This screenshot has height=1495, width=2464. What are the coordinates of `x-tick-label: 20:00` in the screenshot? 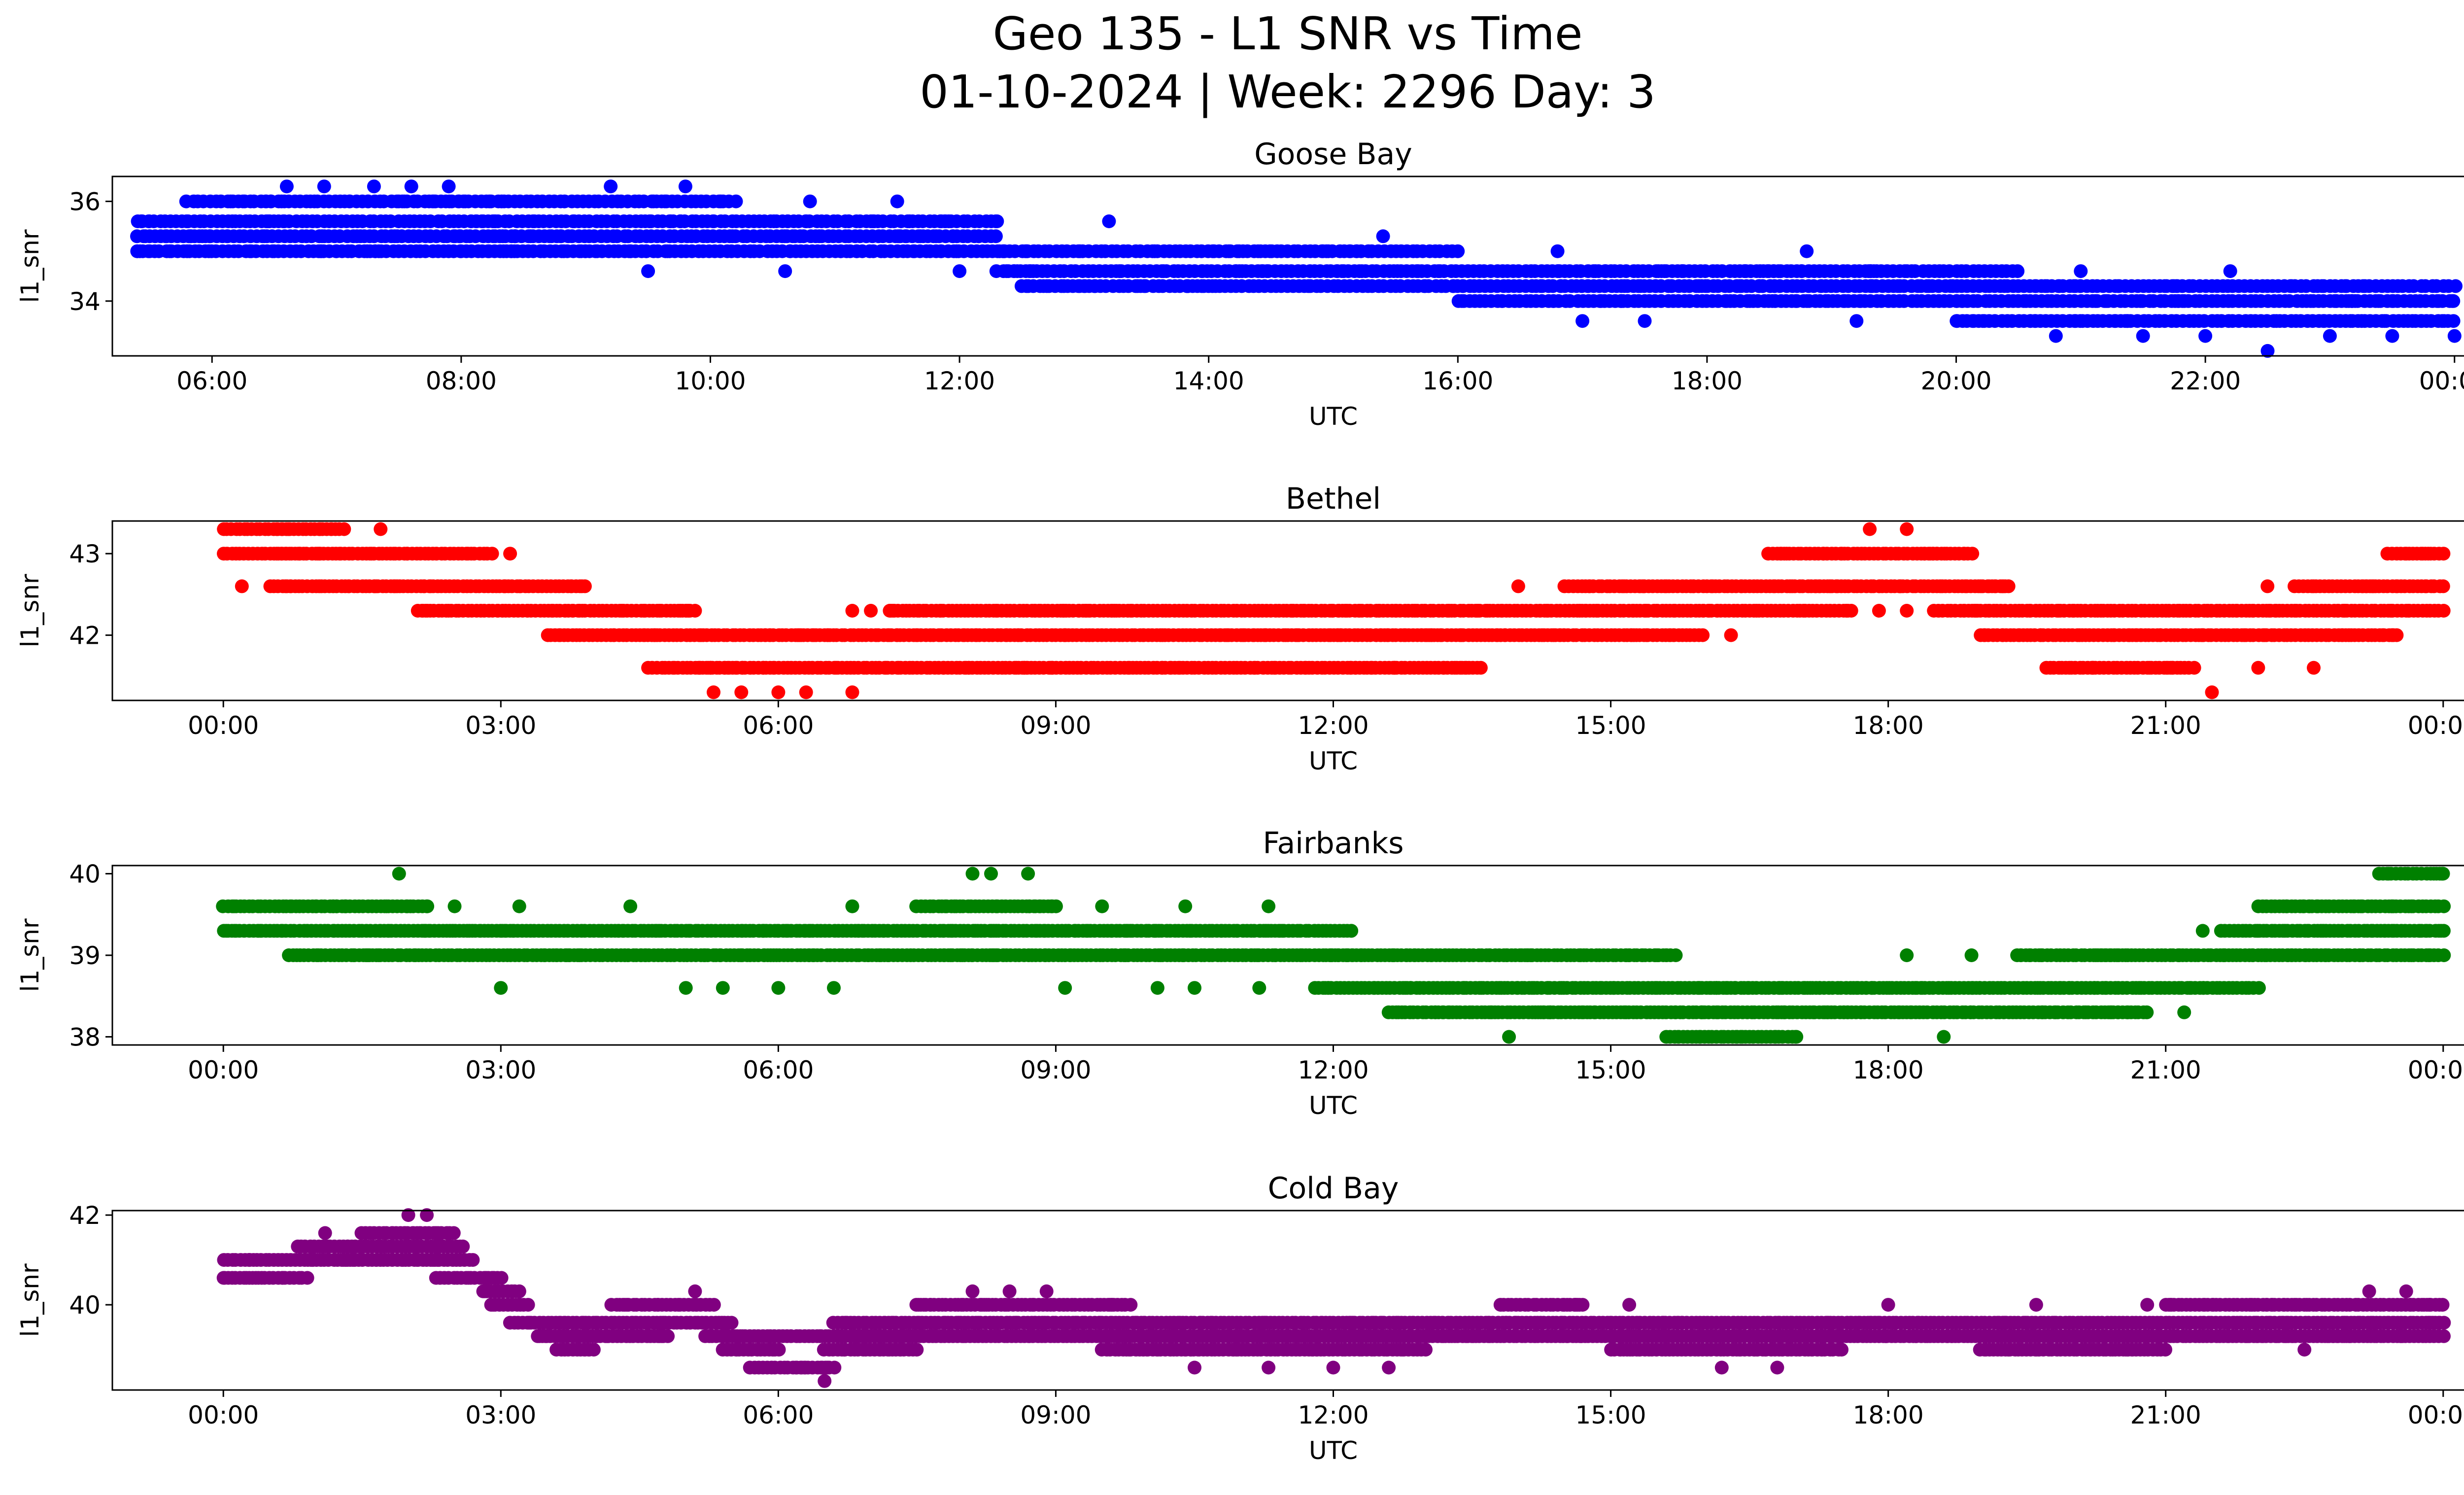 It's located at (1955, 381).